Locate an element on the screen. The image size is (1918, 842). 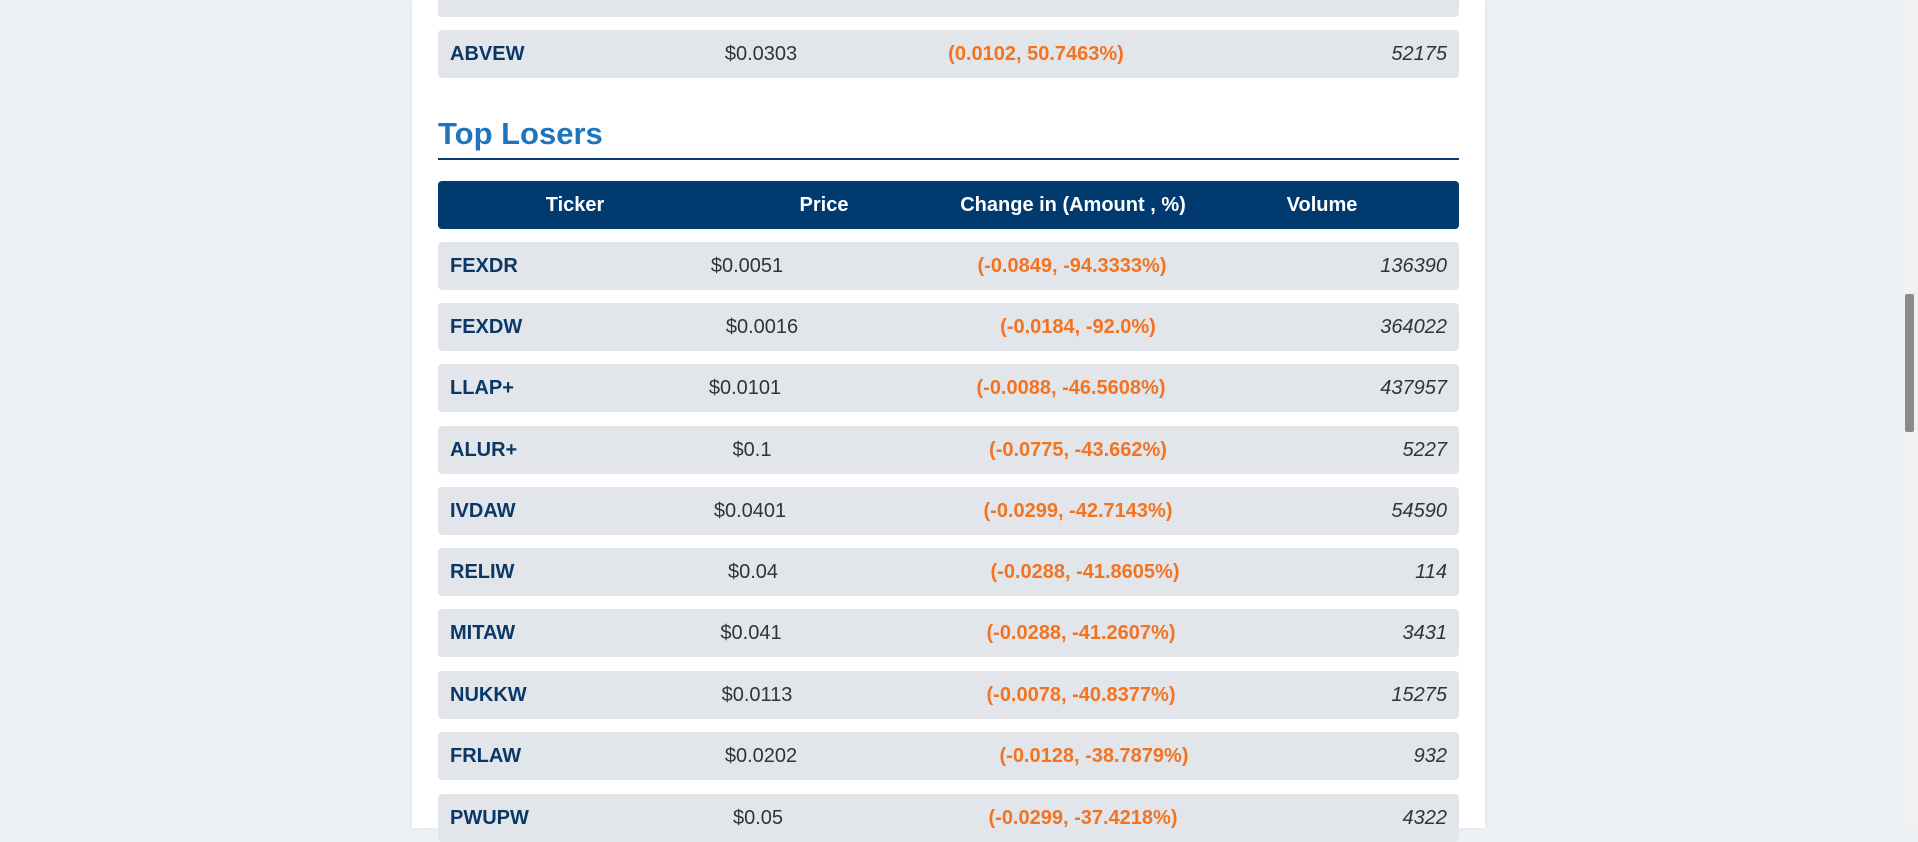
table-row: ABVEW $0.0303 (0.0102, 50.7463%) 52175 is located at coordinates (948, 54).